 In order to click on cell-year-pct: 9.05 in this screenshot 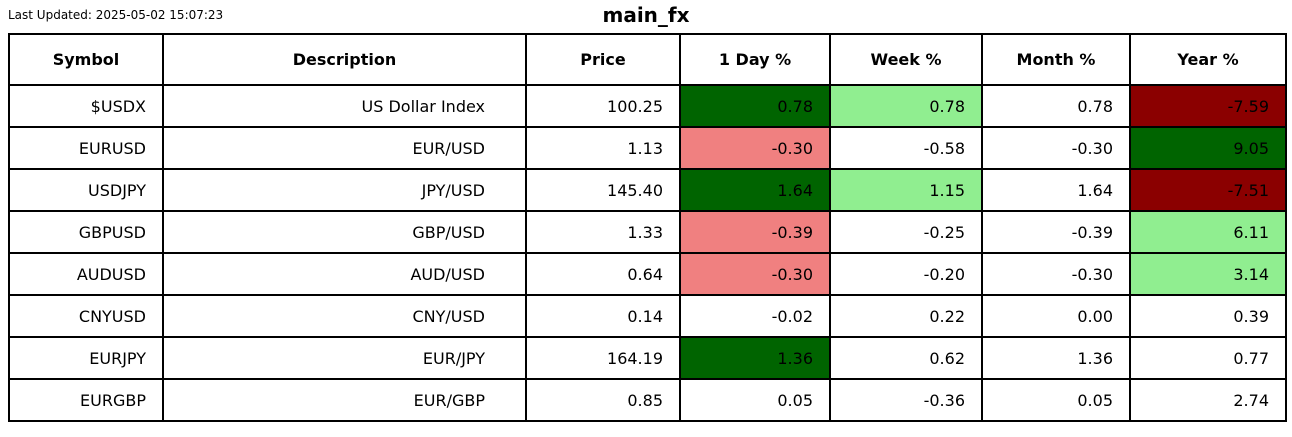, I will do `click(1208, 148)`.